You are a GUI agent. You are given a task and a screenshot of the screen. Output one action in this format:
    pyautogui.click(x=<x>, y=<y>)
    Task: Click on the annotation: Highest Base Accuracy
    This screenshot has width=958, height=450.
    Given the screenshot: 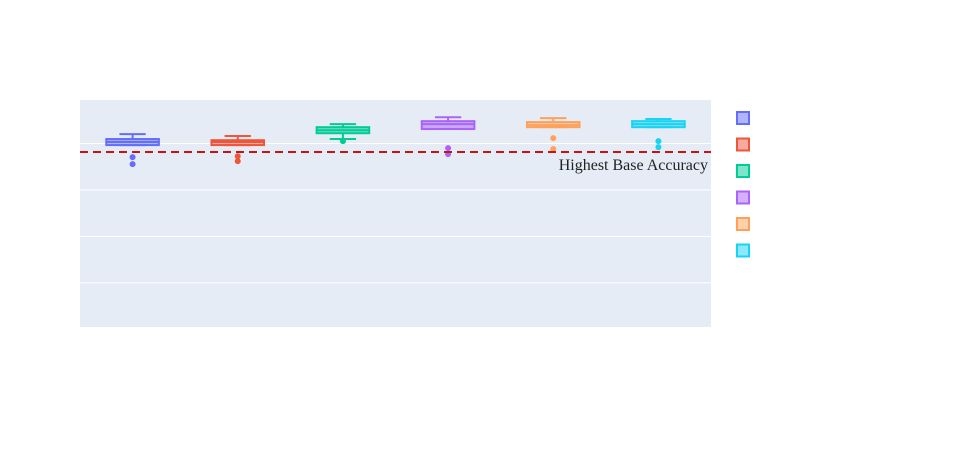 What is the action you would take?
    pyautogui.click(x=633, y=165)
    